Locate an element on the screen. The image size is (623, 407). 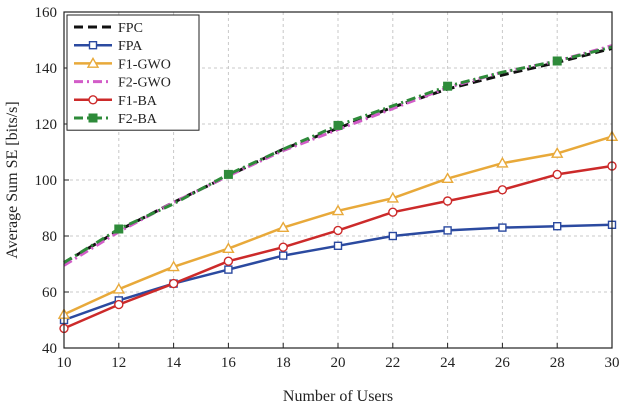
x-tick-label: 10 is located at coordinates (64, 363).